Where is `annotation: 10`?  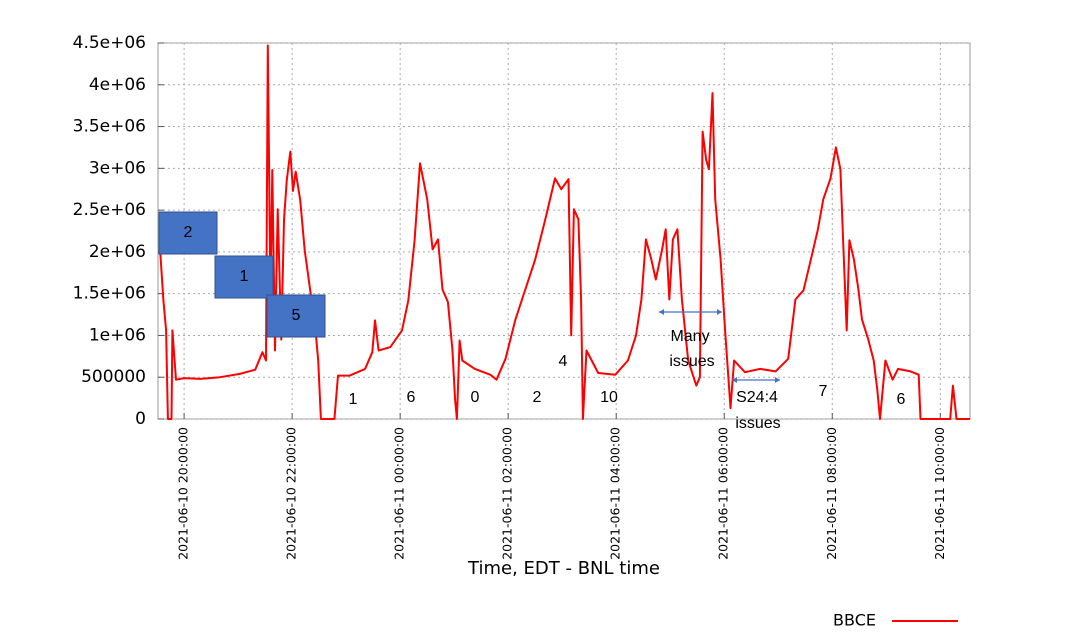 annotation: 10 is located at coordinates (609, 397).